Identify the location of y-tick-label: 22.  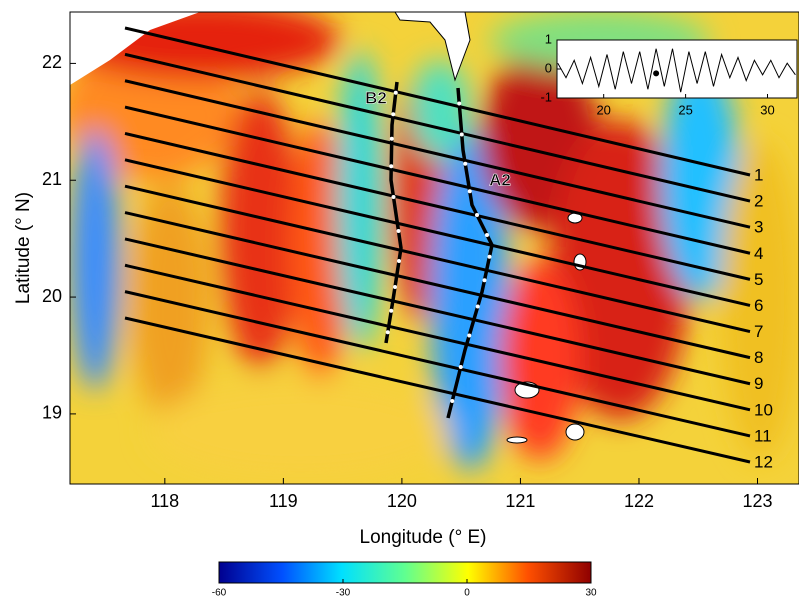
(52, 62).